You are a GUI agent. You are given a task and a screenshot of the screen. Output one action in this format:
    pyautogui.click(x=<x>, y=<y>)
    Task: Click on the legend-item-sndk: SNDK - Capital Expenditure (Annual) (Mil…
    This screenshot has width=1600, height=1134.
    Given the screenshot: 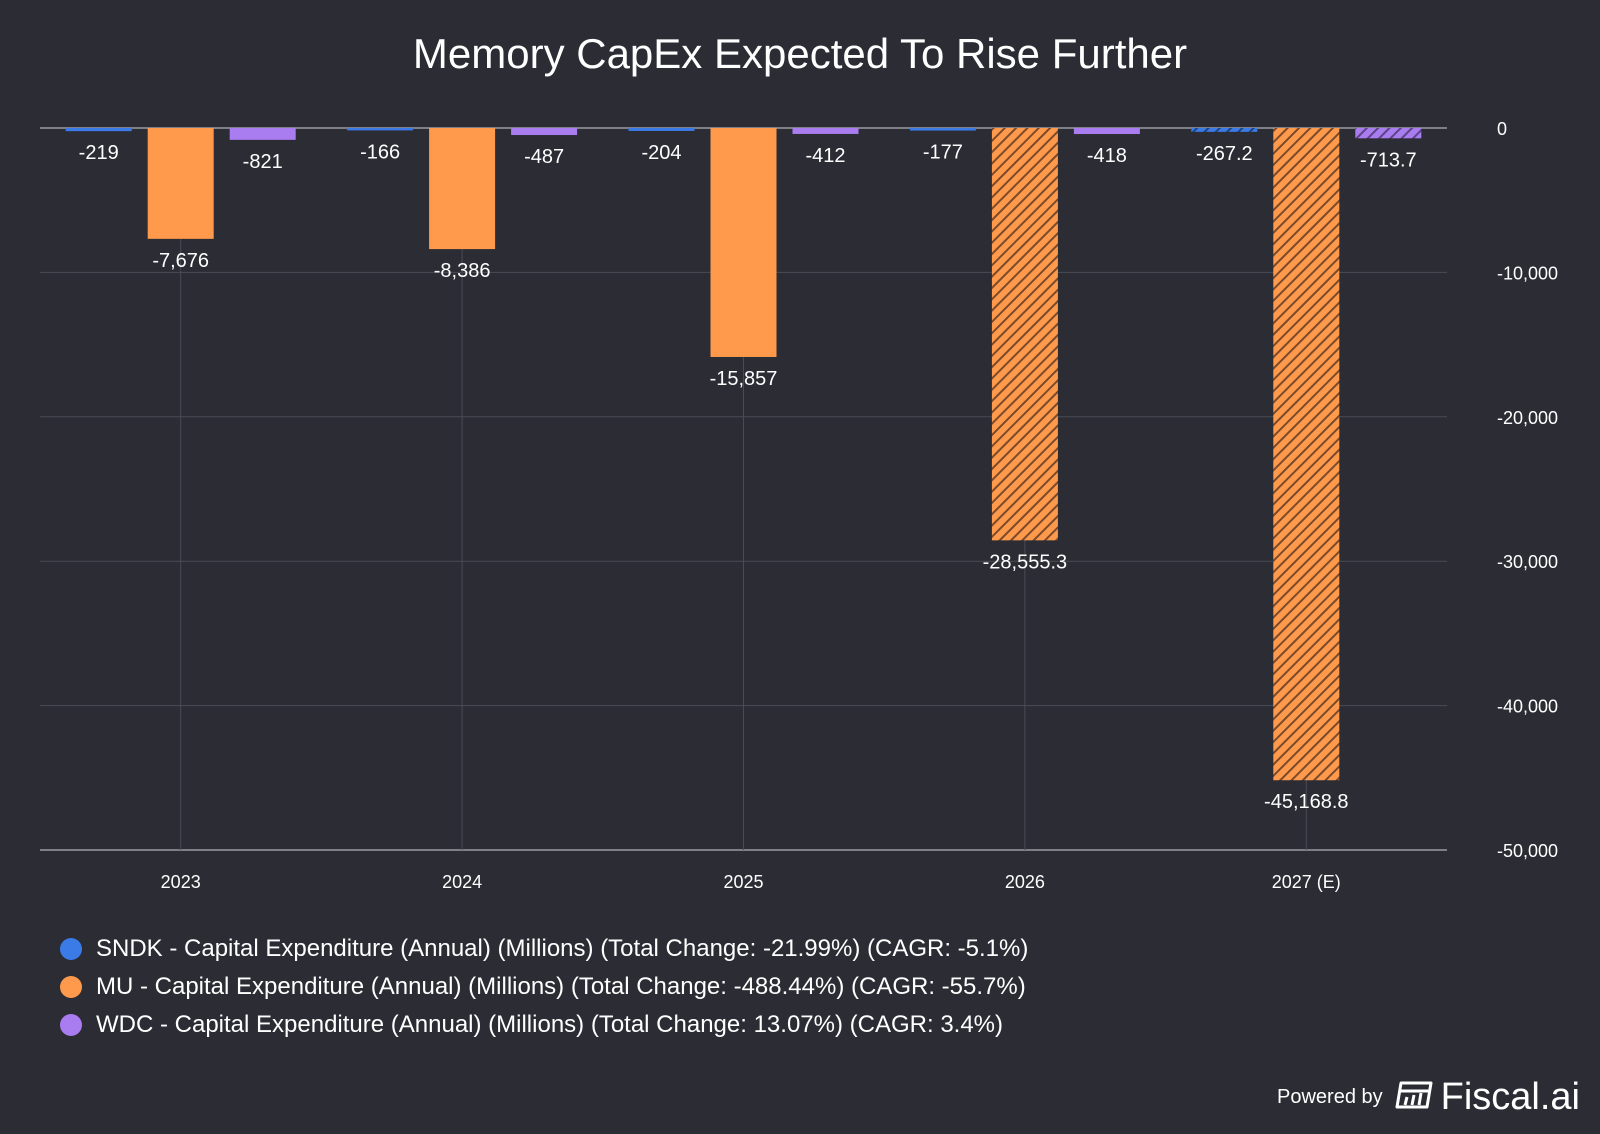 What is the action you would take?
    pyautogui.click(x=544, y=949)
    